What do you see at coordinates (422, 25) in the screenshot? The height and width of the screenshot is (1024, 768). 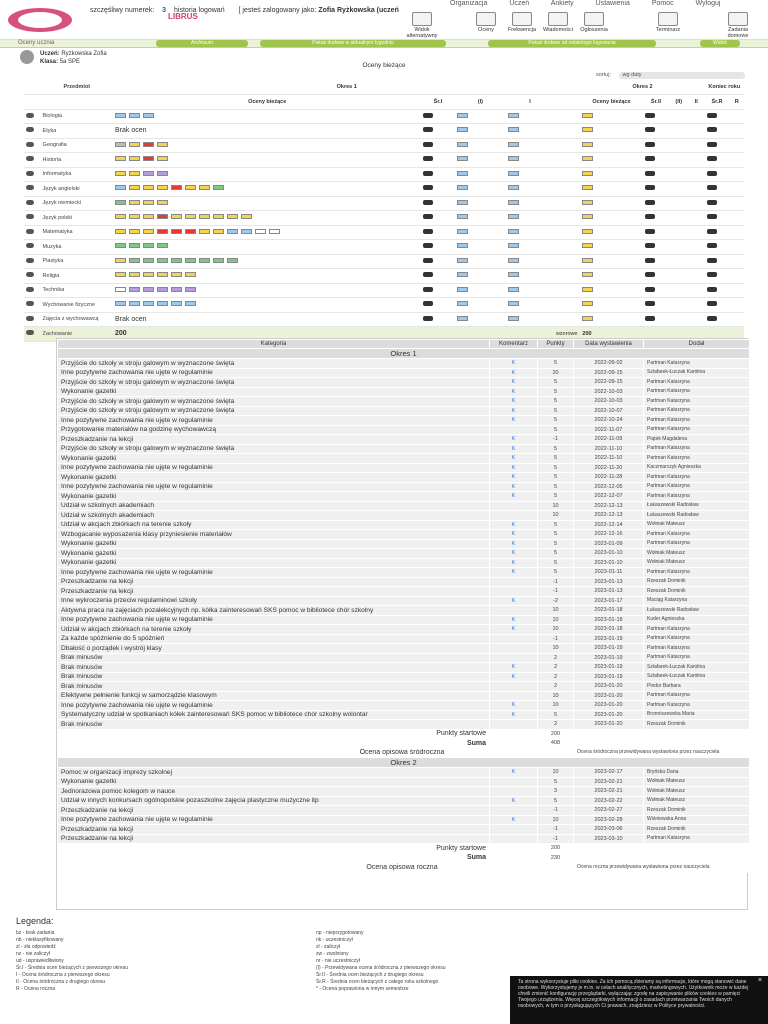 I see `alt-view-button: Widok alternatywny` at bounding box center [422, 25].